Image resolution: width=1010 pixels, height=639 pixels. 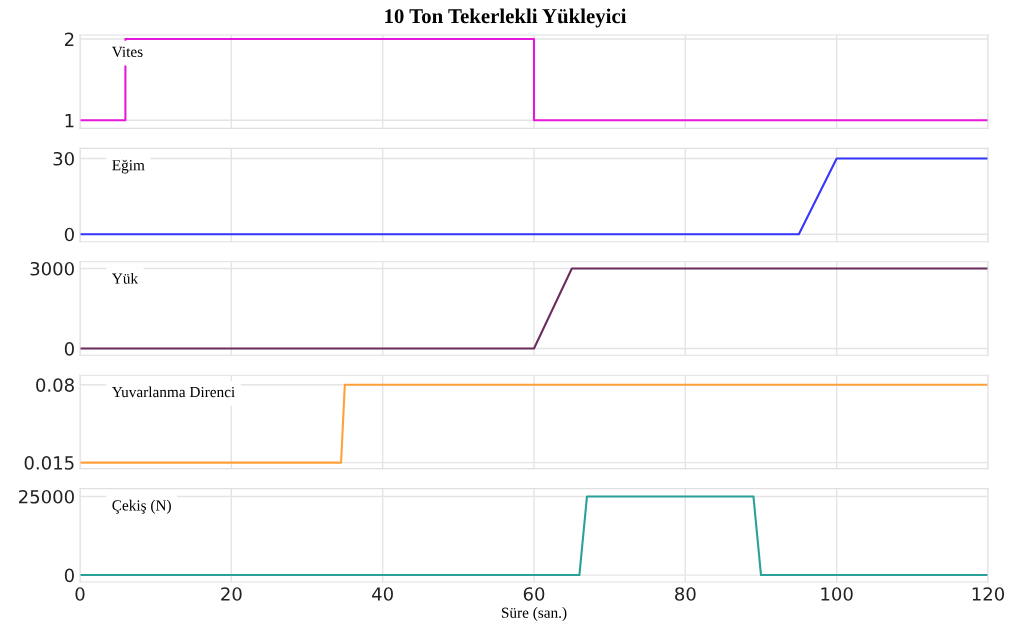 I want to click on y-tick-label: 1, so click(x=69, y=120).